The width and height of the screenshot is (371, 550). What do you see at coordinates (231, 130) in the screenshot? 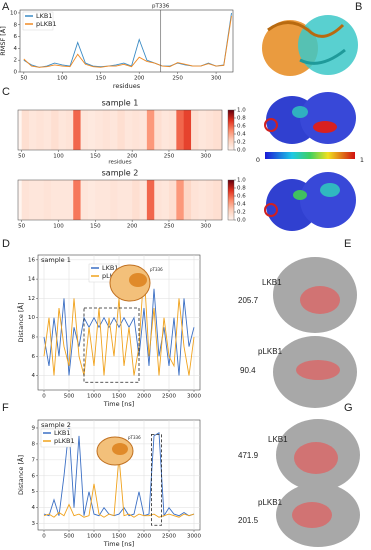
I see `colorbar-frame` at bounding box center [231, 130].